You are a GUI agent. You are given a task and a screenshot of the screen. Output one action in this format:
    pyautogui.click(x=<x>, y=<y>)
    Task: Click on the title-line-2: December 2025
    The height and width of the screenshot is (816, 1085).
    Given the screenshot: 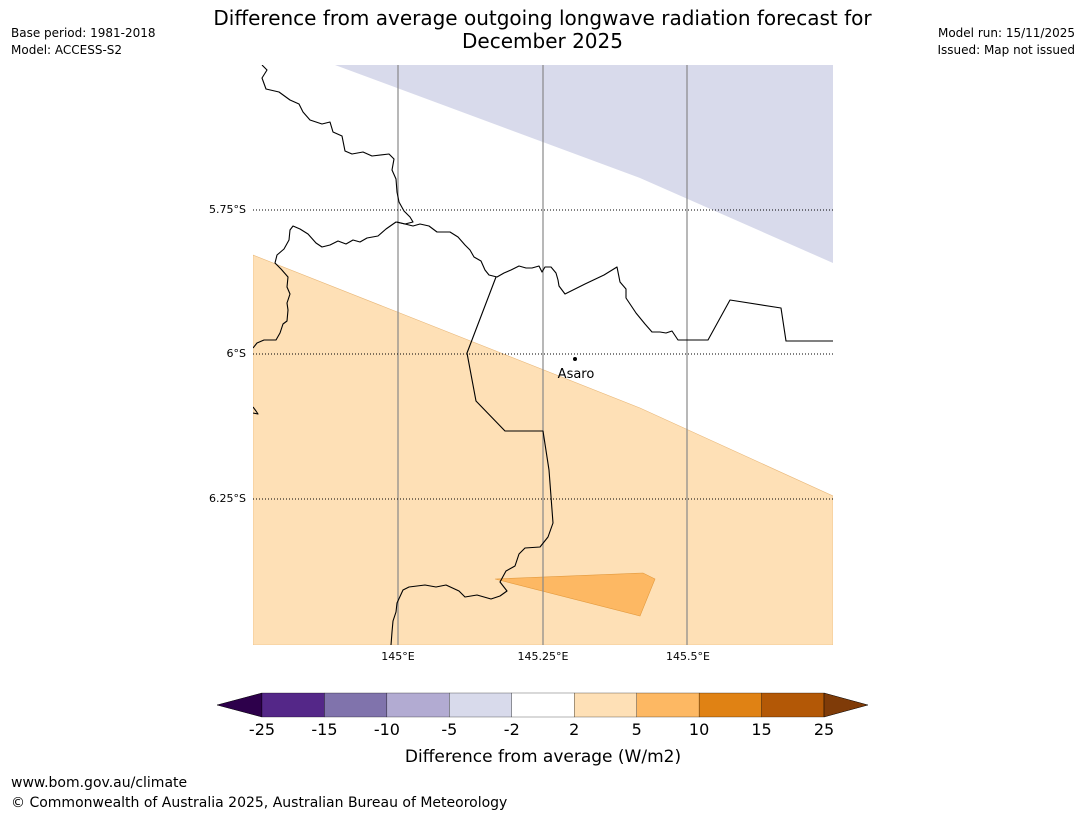 What is the action you would take?
    pyautogui.click(x=542, y=41)
    